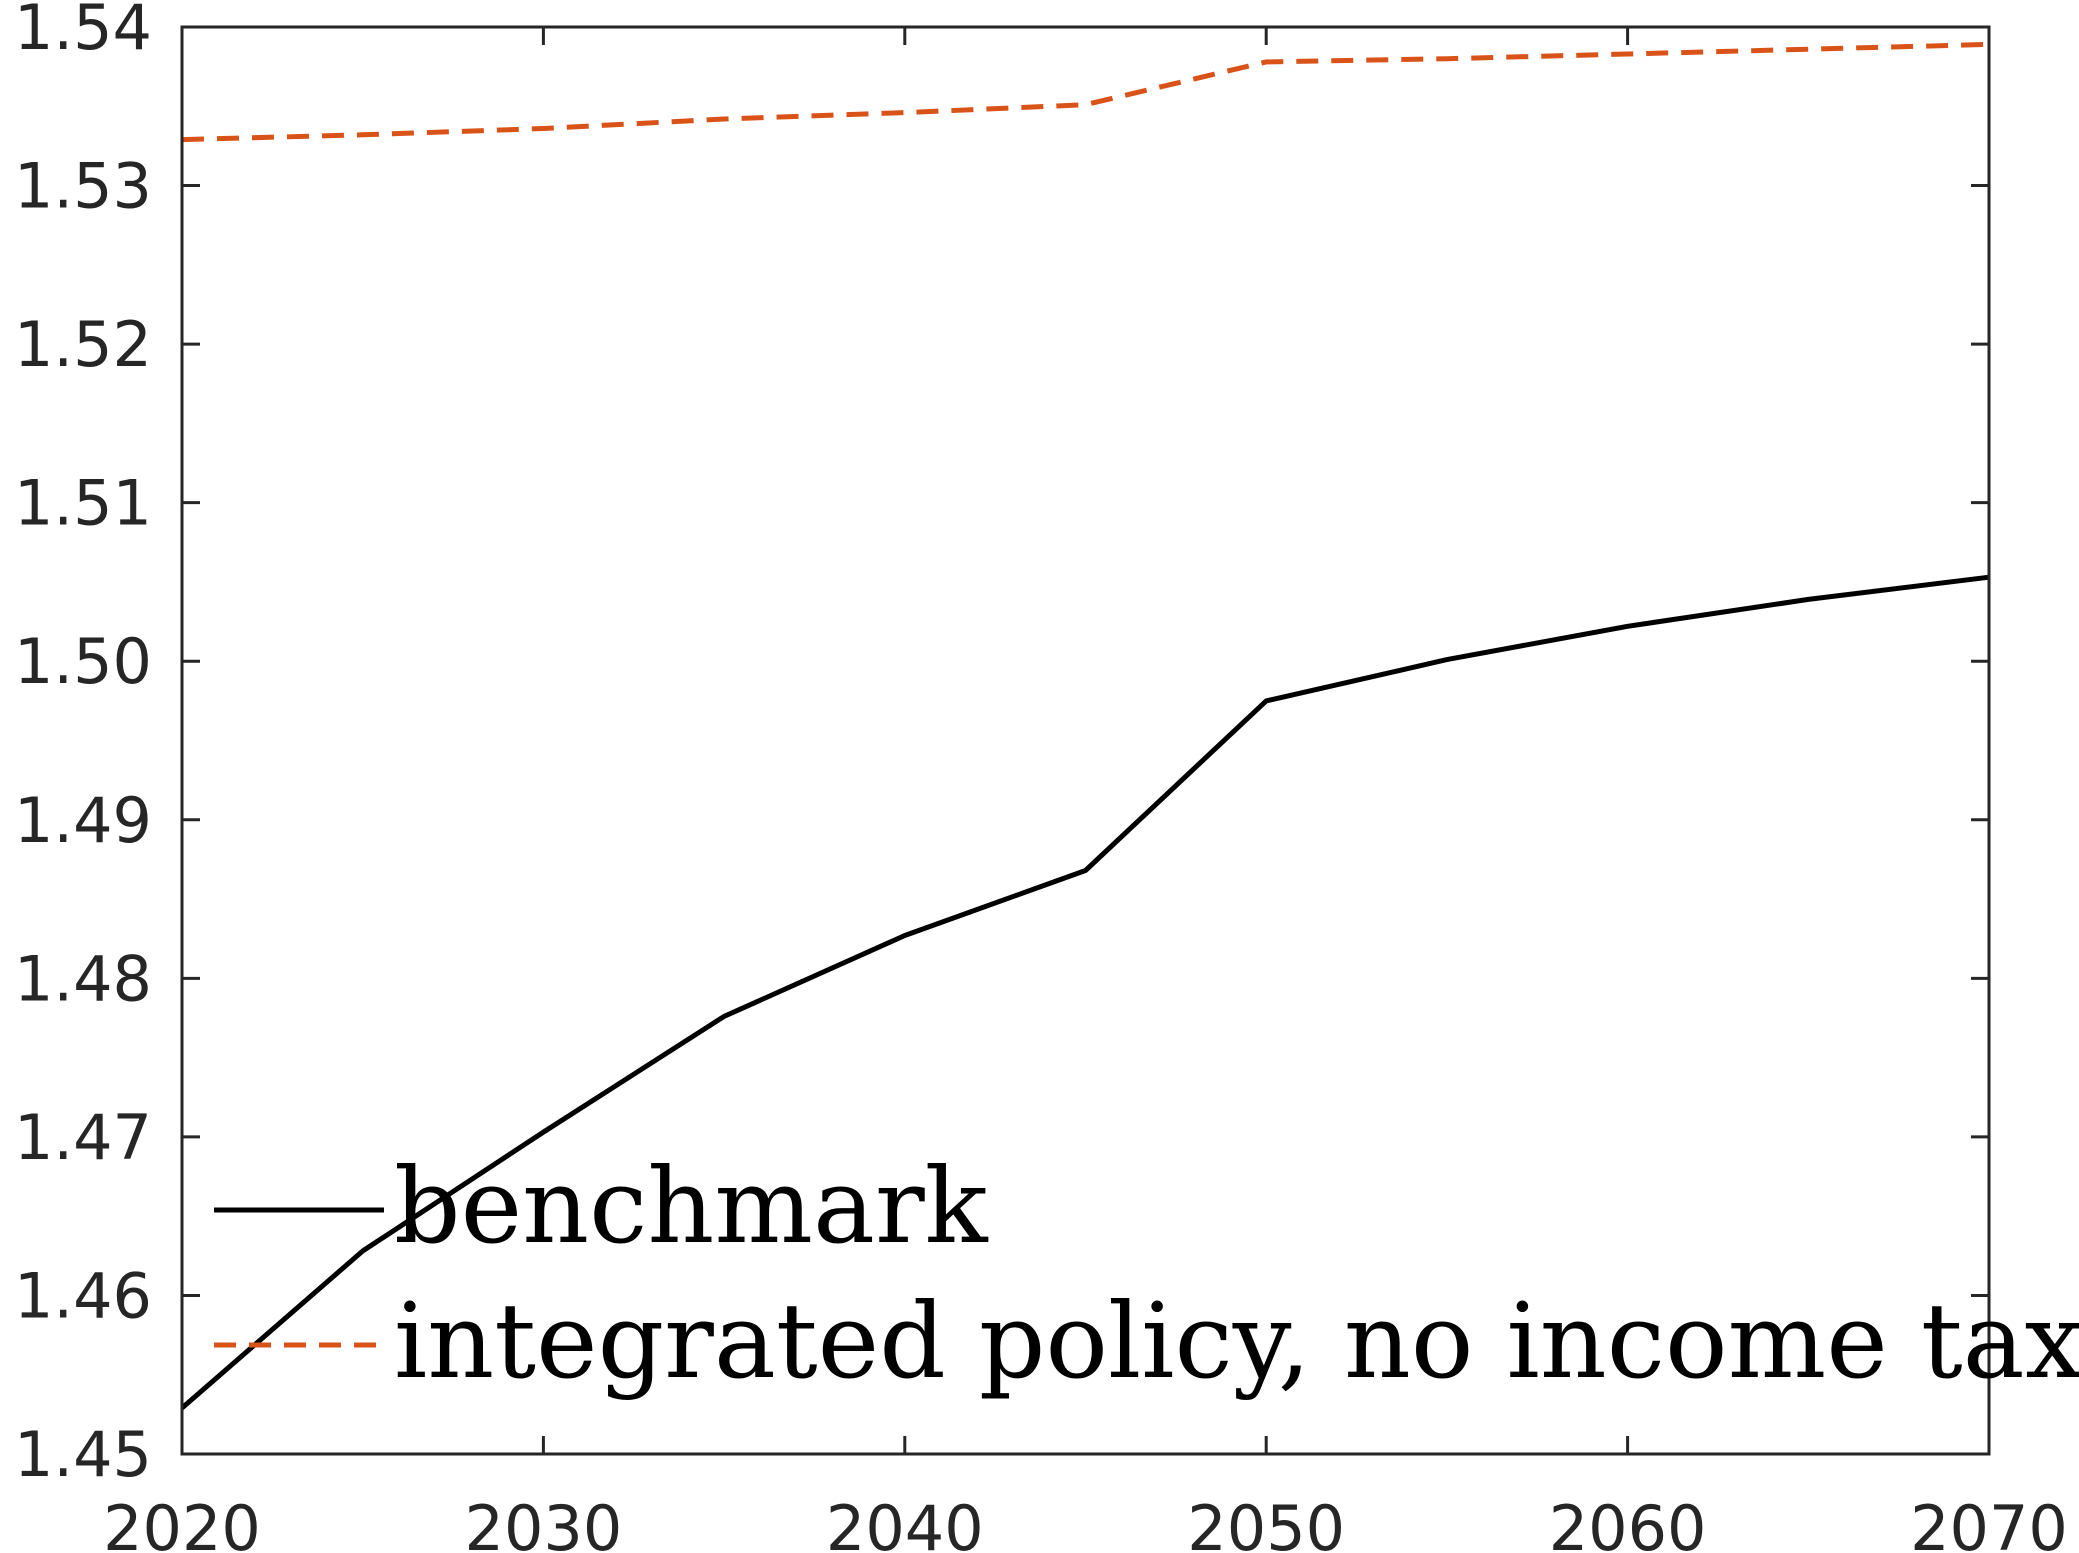 The width and height of the screenshot is (2079, 1553). What do you see at coordinates (1236, 1341) in the screenshot?
I see `legend-label-integrated-policy: integrated policy, no income tax` at bounding box center [1236, 1341].